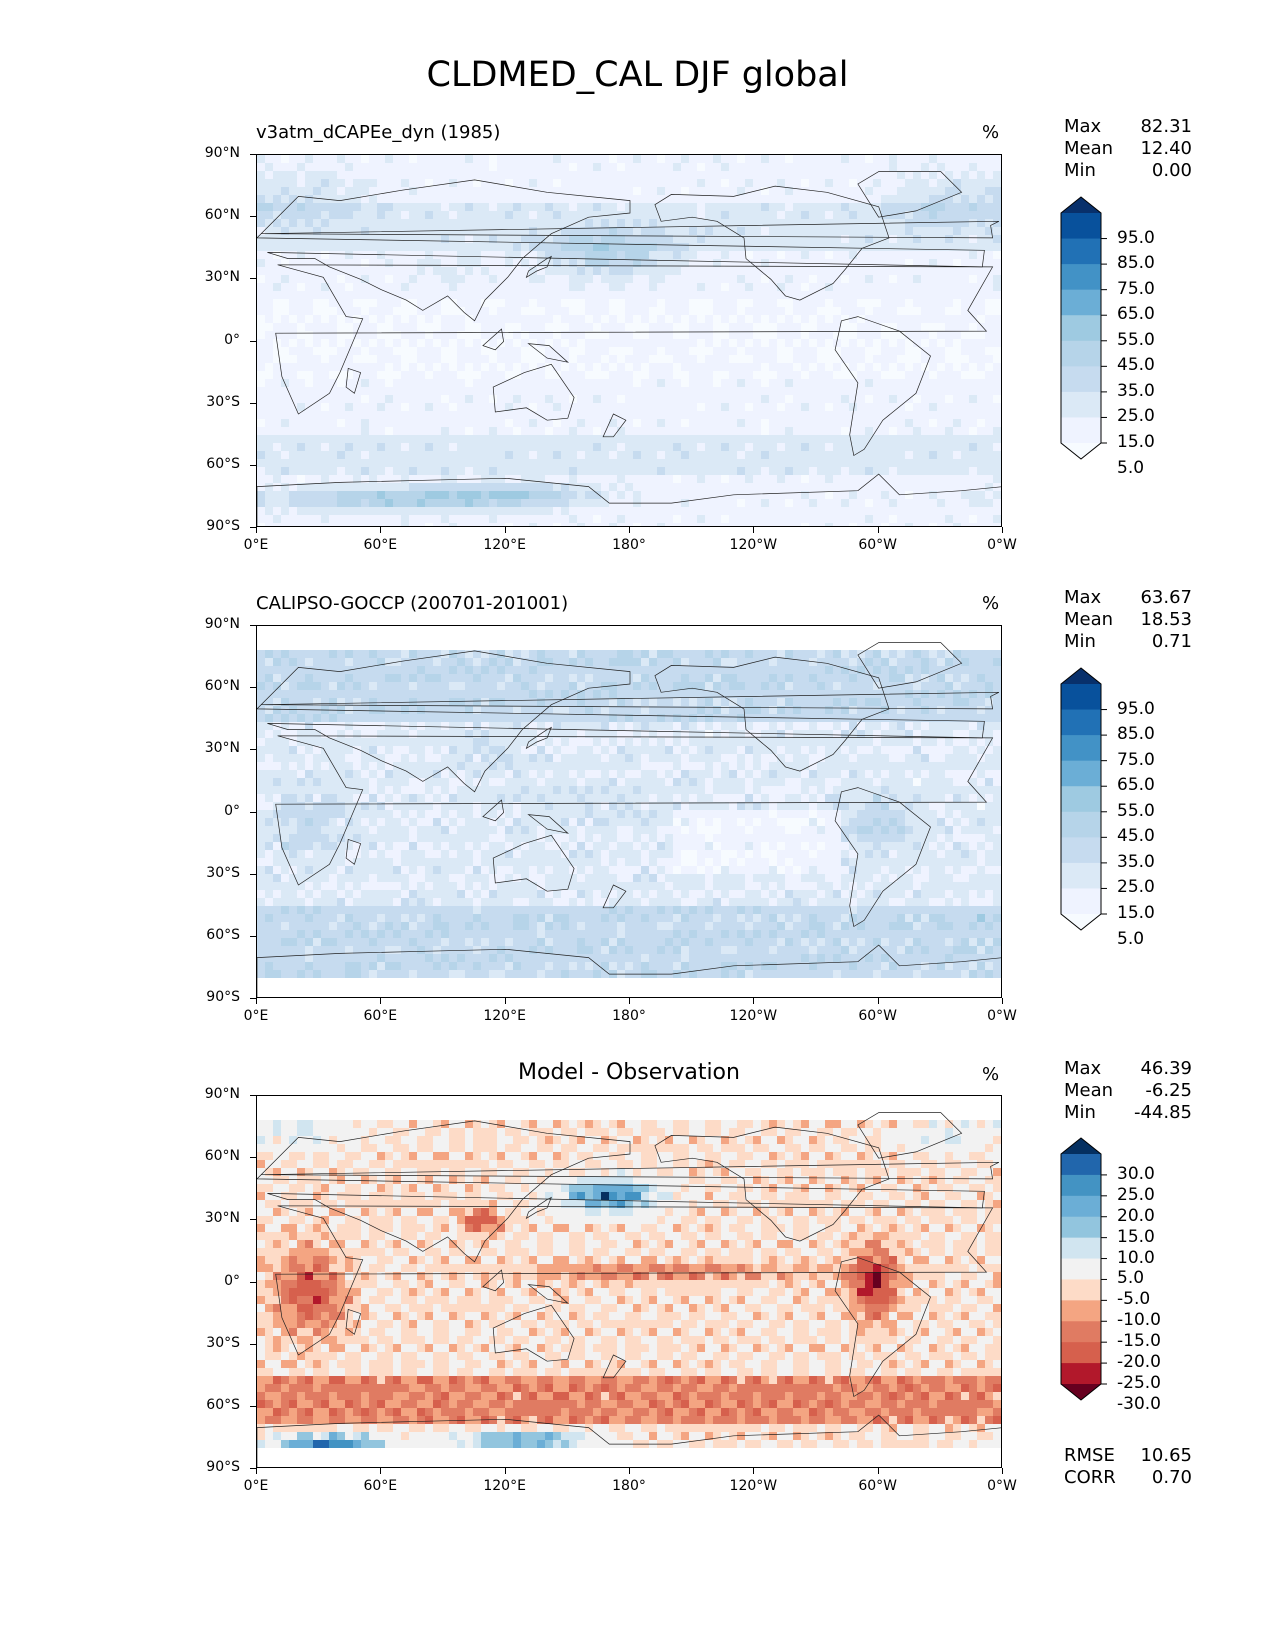 Image resolution: width=1275 pixels, height=1650 pixels. I want to click on panel-title: v3atm_dCAPEe_dyn (1985), so click(378, 132).